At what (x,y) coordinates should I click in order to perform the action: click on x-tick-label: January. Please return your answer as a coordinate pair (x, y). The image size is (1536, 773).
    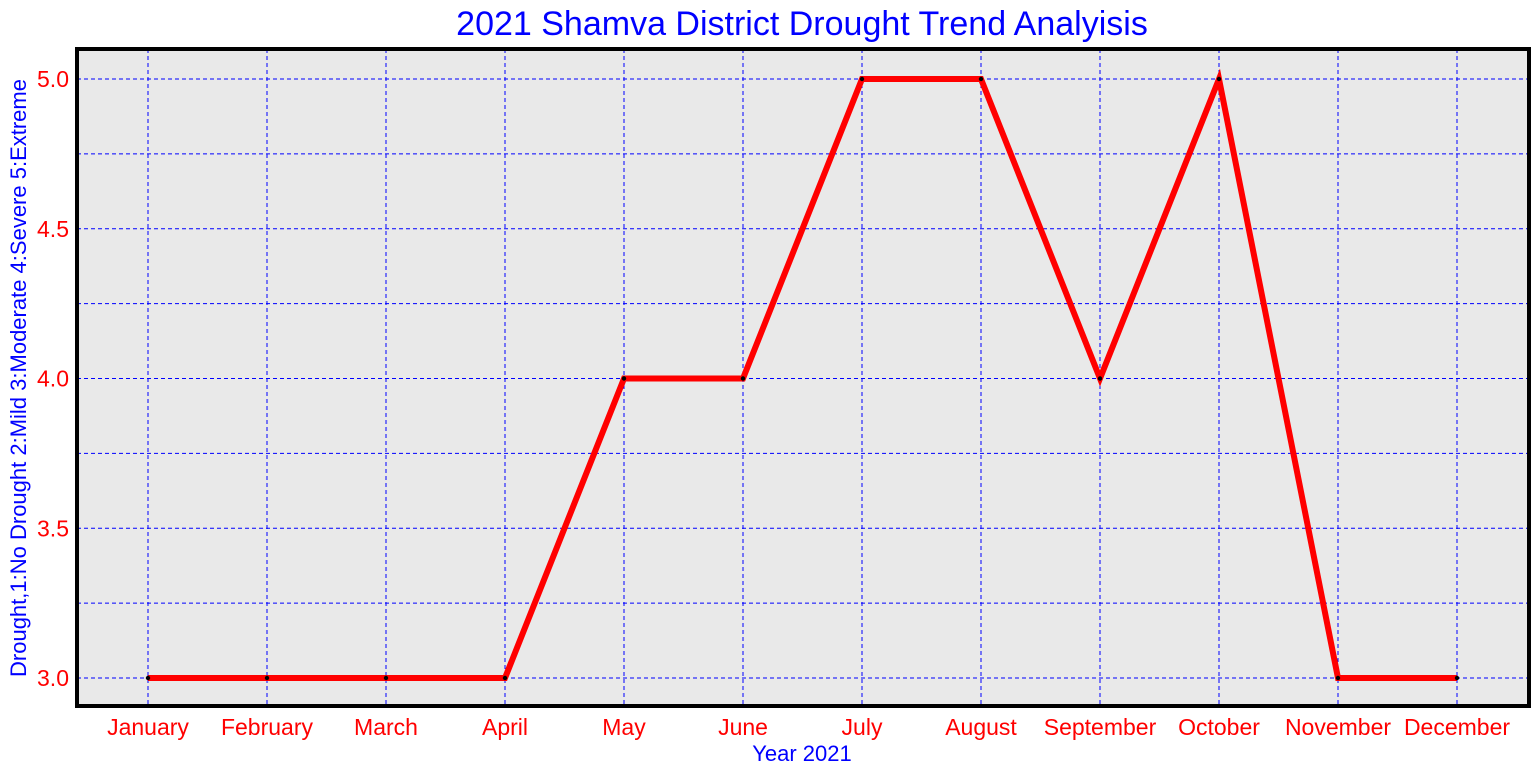
    Looking at the image, I should click on (148, 727).